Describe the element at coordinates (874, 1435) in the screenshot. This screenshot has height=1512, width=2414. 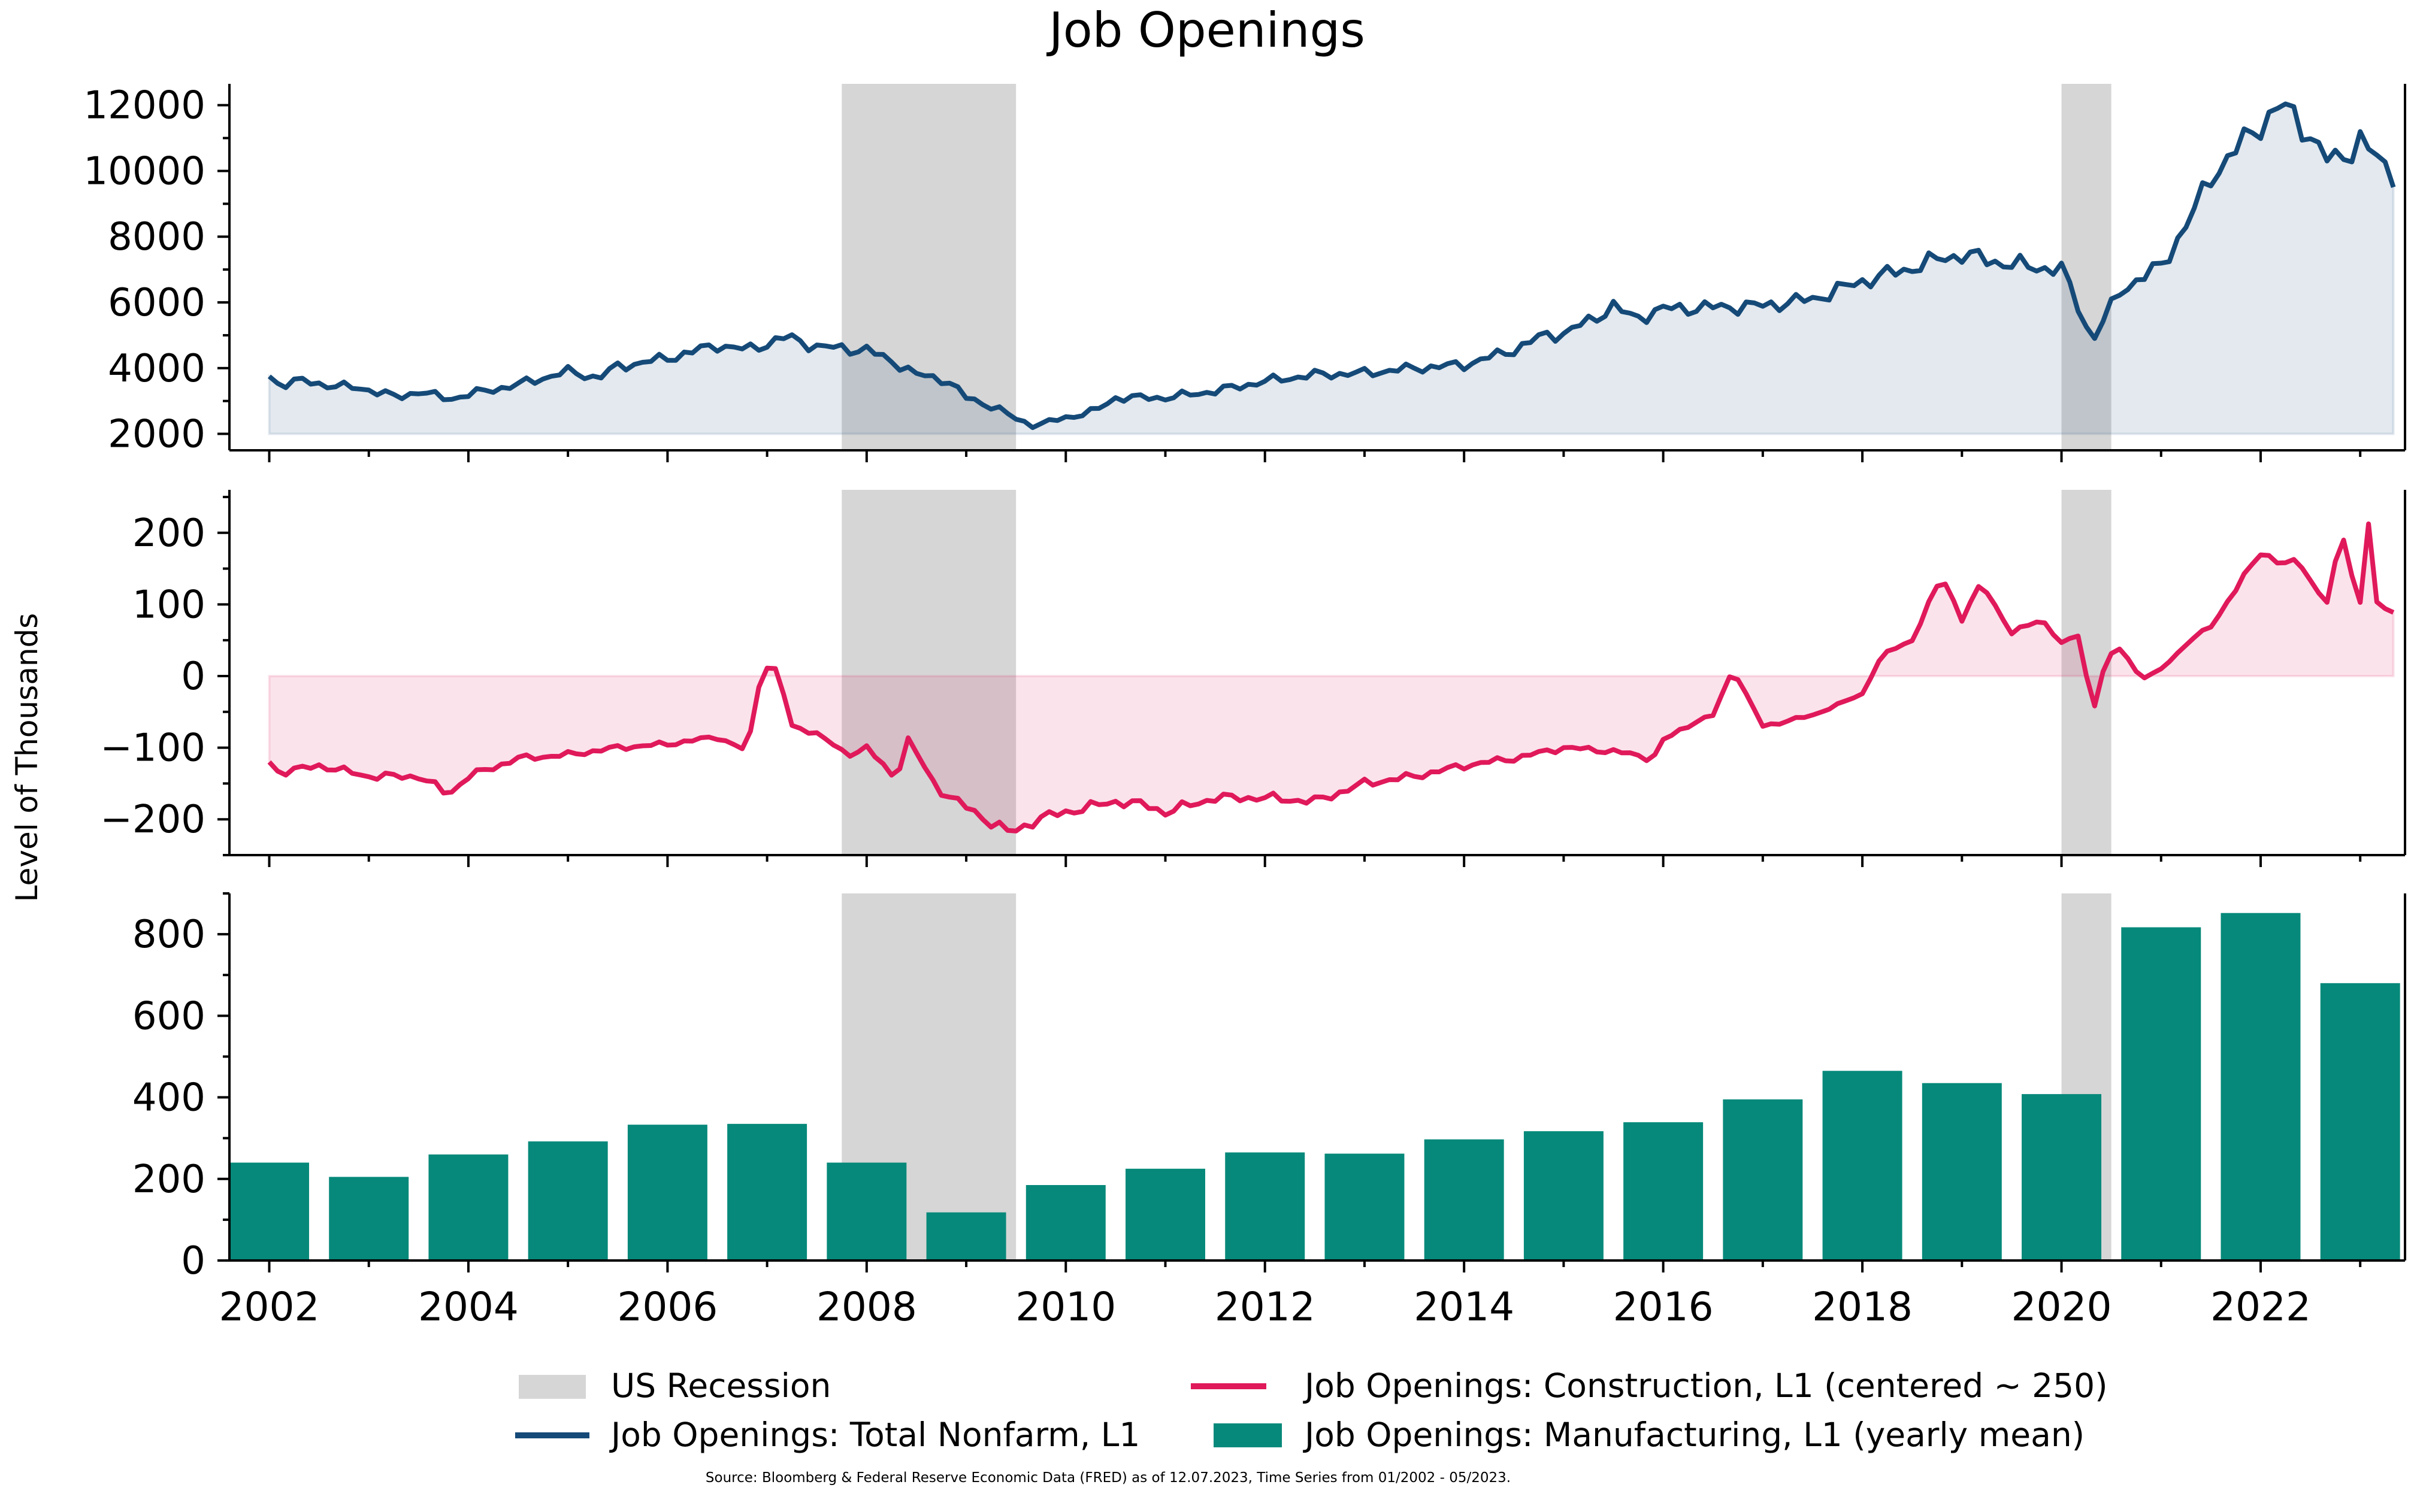
I see `legend-label-total: Job Openings: Total Nonfarm, L1` at that location.